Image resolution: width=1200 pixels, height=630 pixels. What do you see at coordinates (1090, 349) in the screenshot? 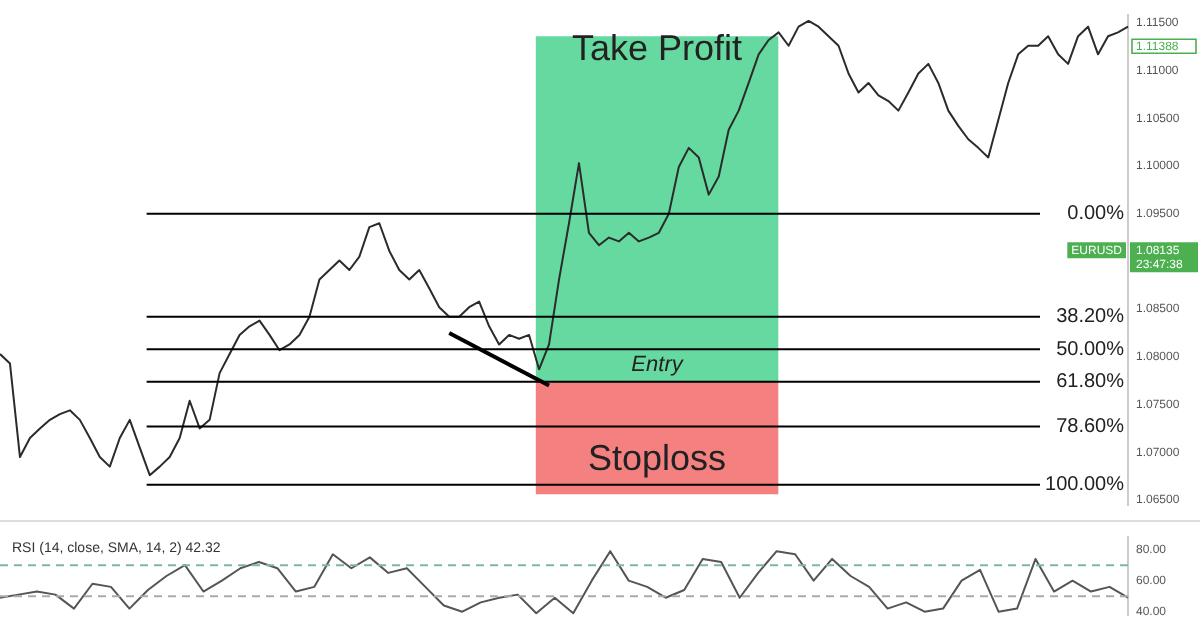
I see `annotation: 50.00%` at bounding box center [1090, 349].